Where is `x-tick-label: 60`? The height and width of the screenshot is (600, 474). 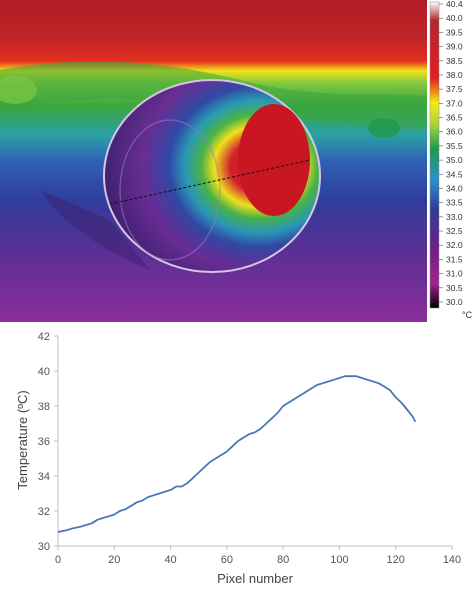
x-tick-label: 60 is located at coordinates (227, 560).